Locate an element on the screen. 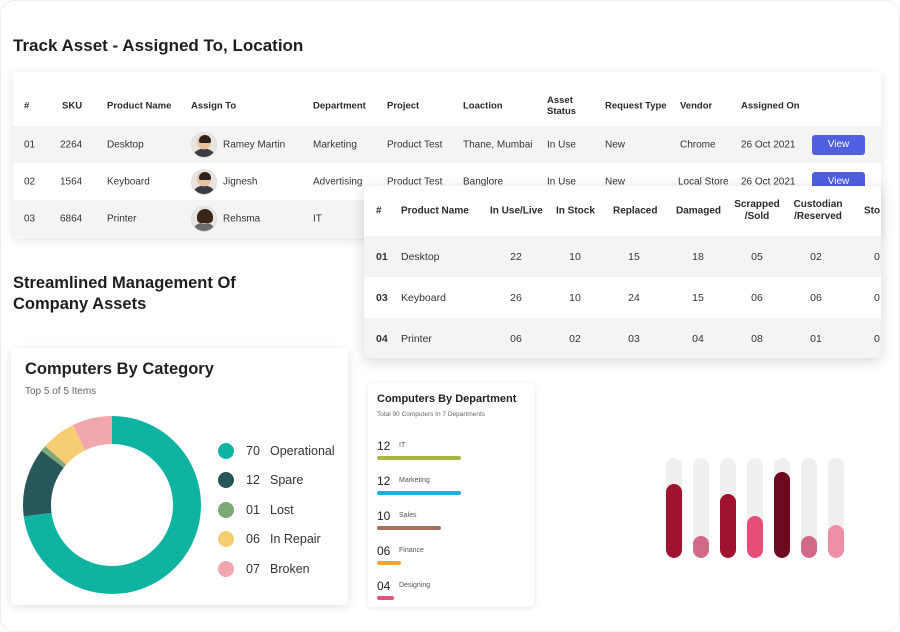  donut-slice-spare is located at coordinates (112, 505).